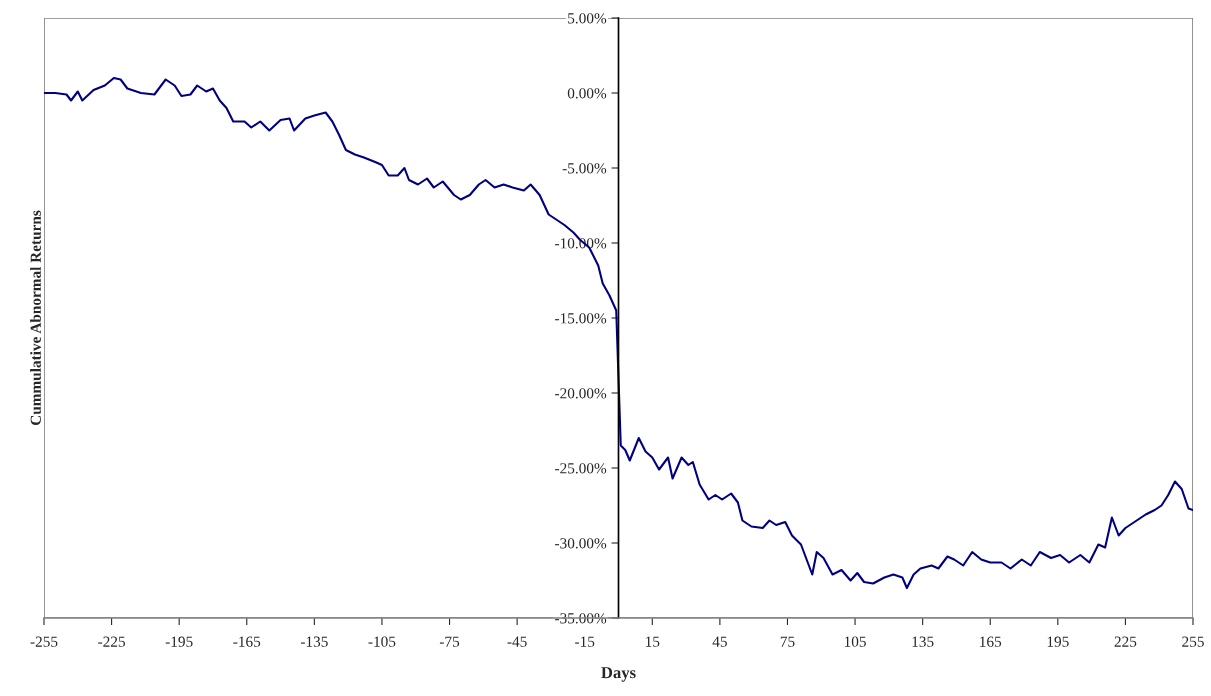 This screenshot has height=696, width=1211. I want to click on x-tick-label: -255, so click(44, 641).